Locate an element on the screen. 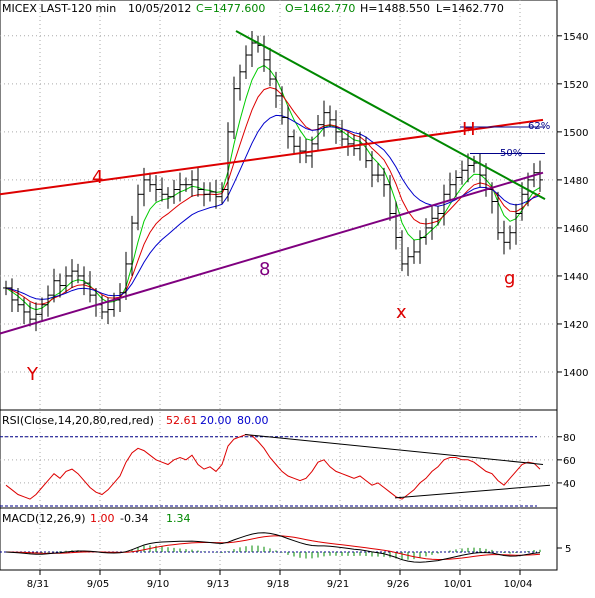 The height and width of the screenshot is (598, 595). x-tick-label-3: 9/13 is located at coordinates (218, 584).